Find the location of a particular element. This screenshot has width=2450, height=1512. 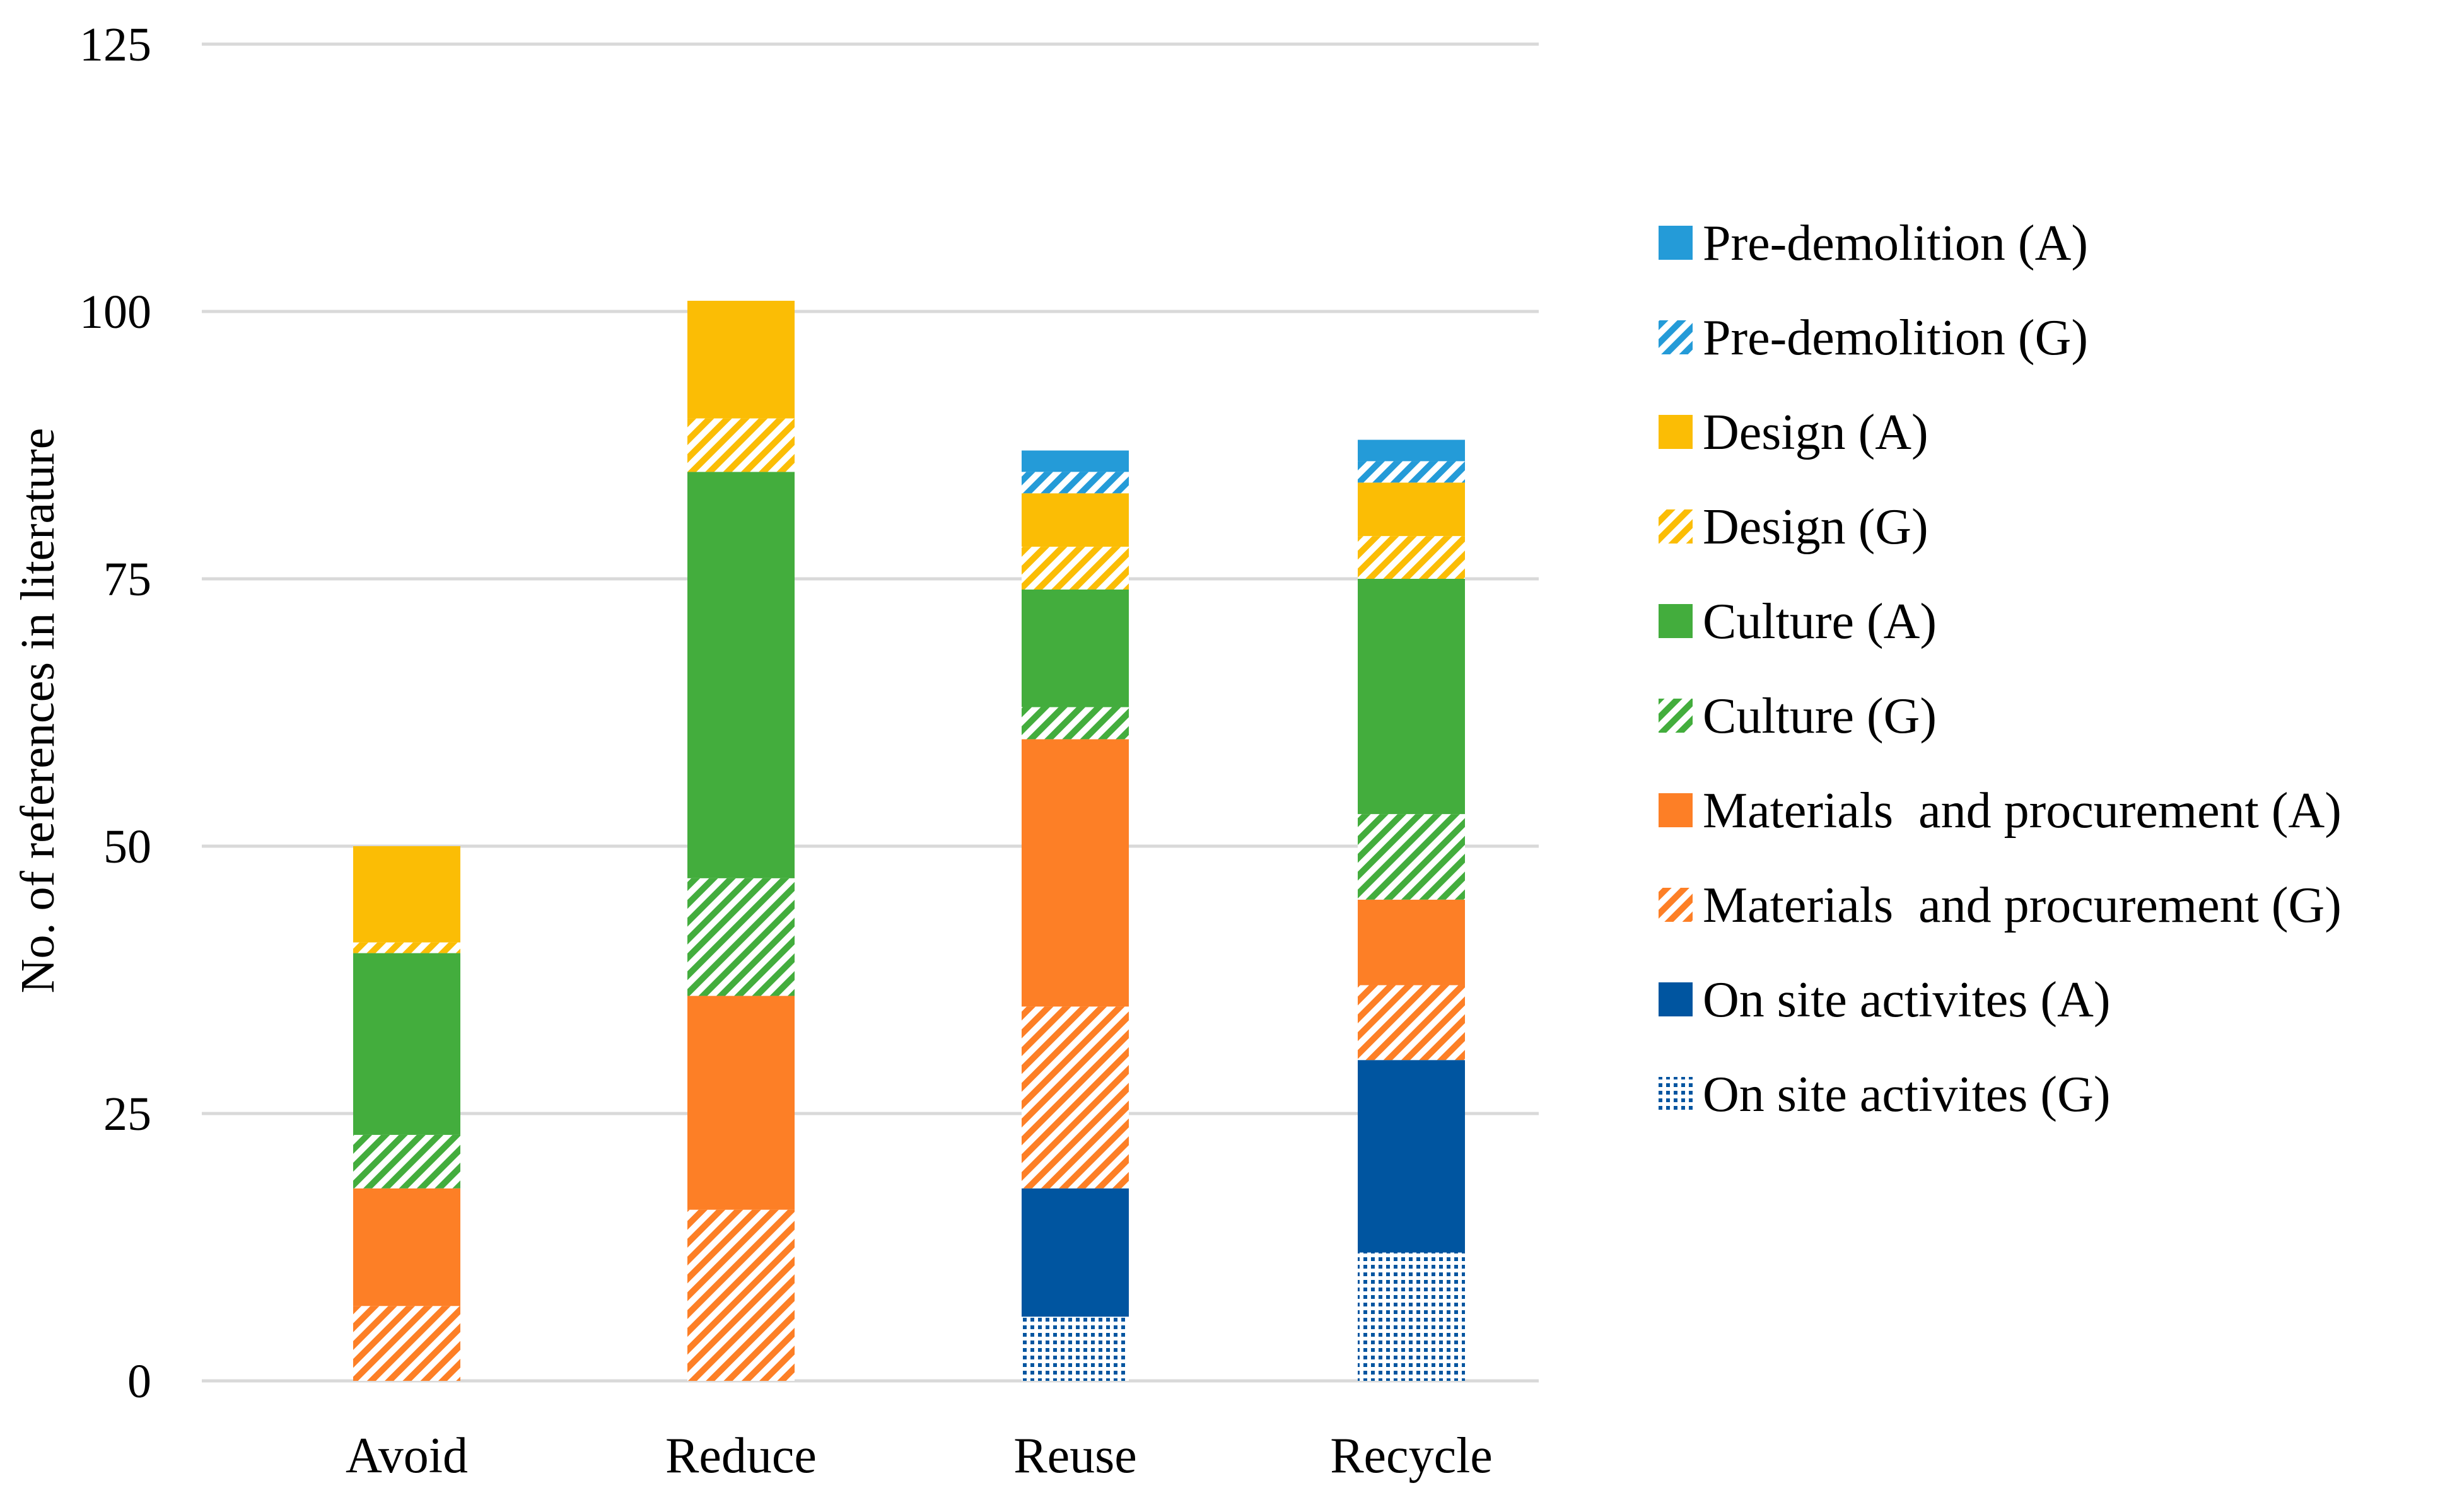

y-axis-ticks: 0 25 50 75 100 125 is located at coordinates (115, 713).